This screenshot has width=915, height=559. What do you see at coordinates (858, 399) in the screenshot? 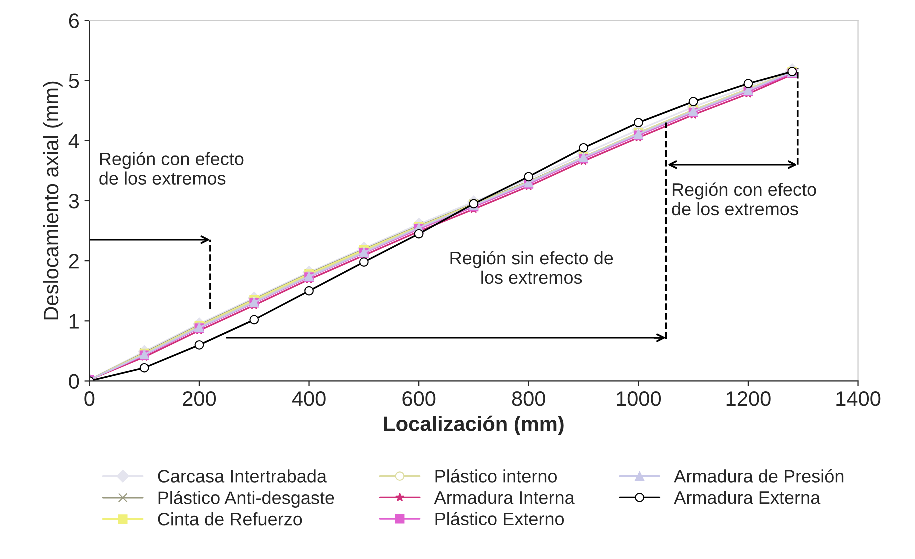
I see `x-tick-label: 1400` at bounding box center [858, 399].